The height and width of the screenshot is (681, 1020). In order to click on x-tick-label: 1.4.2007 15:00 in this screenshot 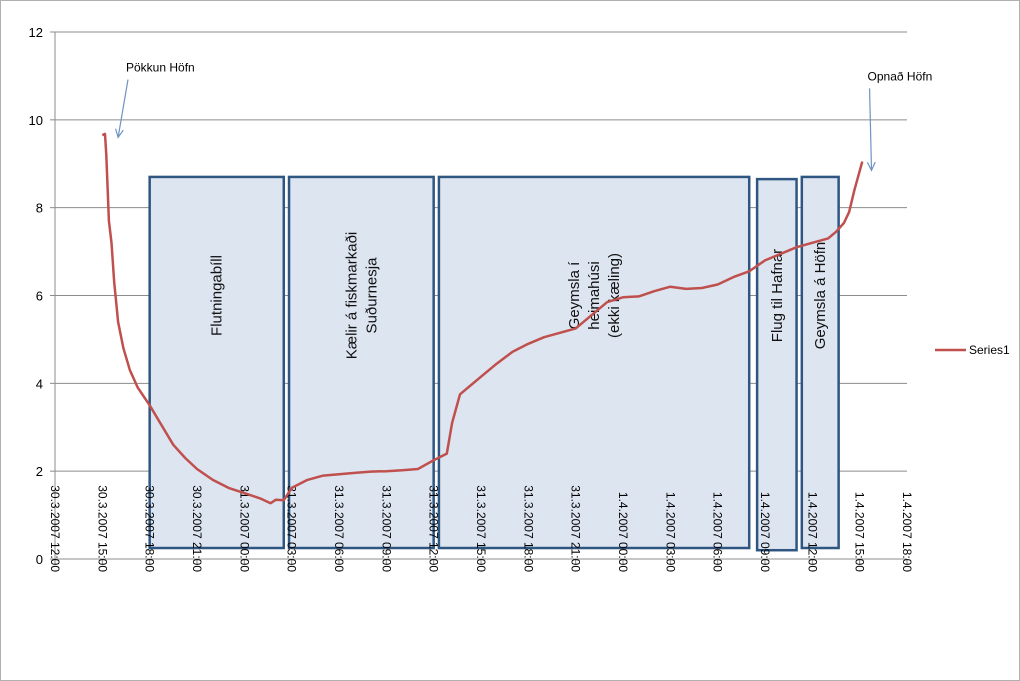, I will do `click(860, 532)`.